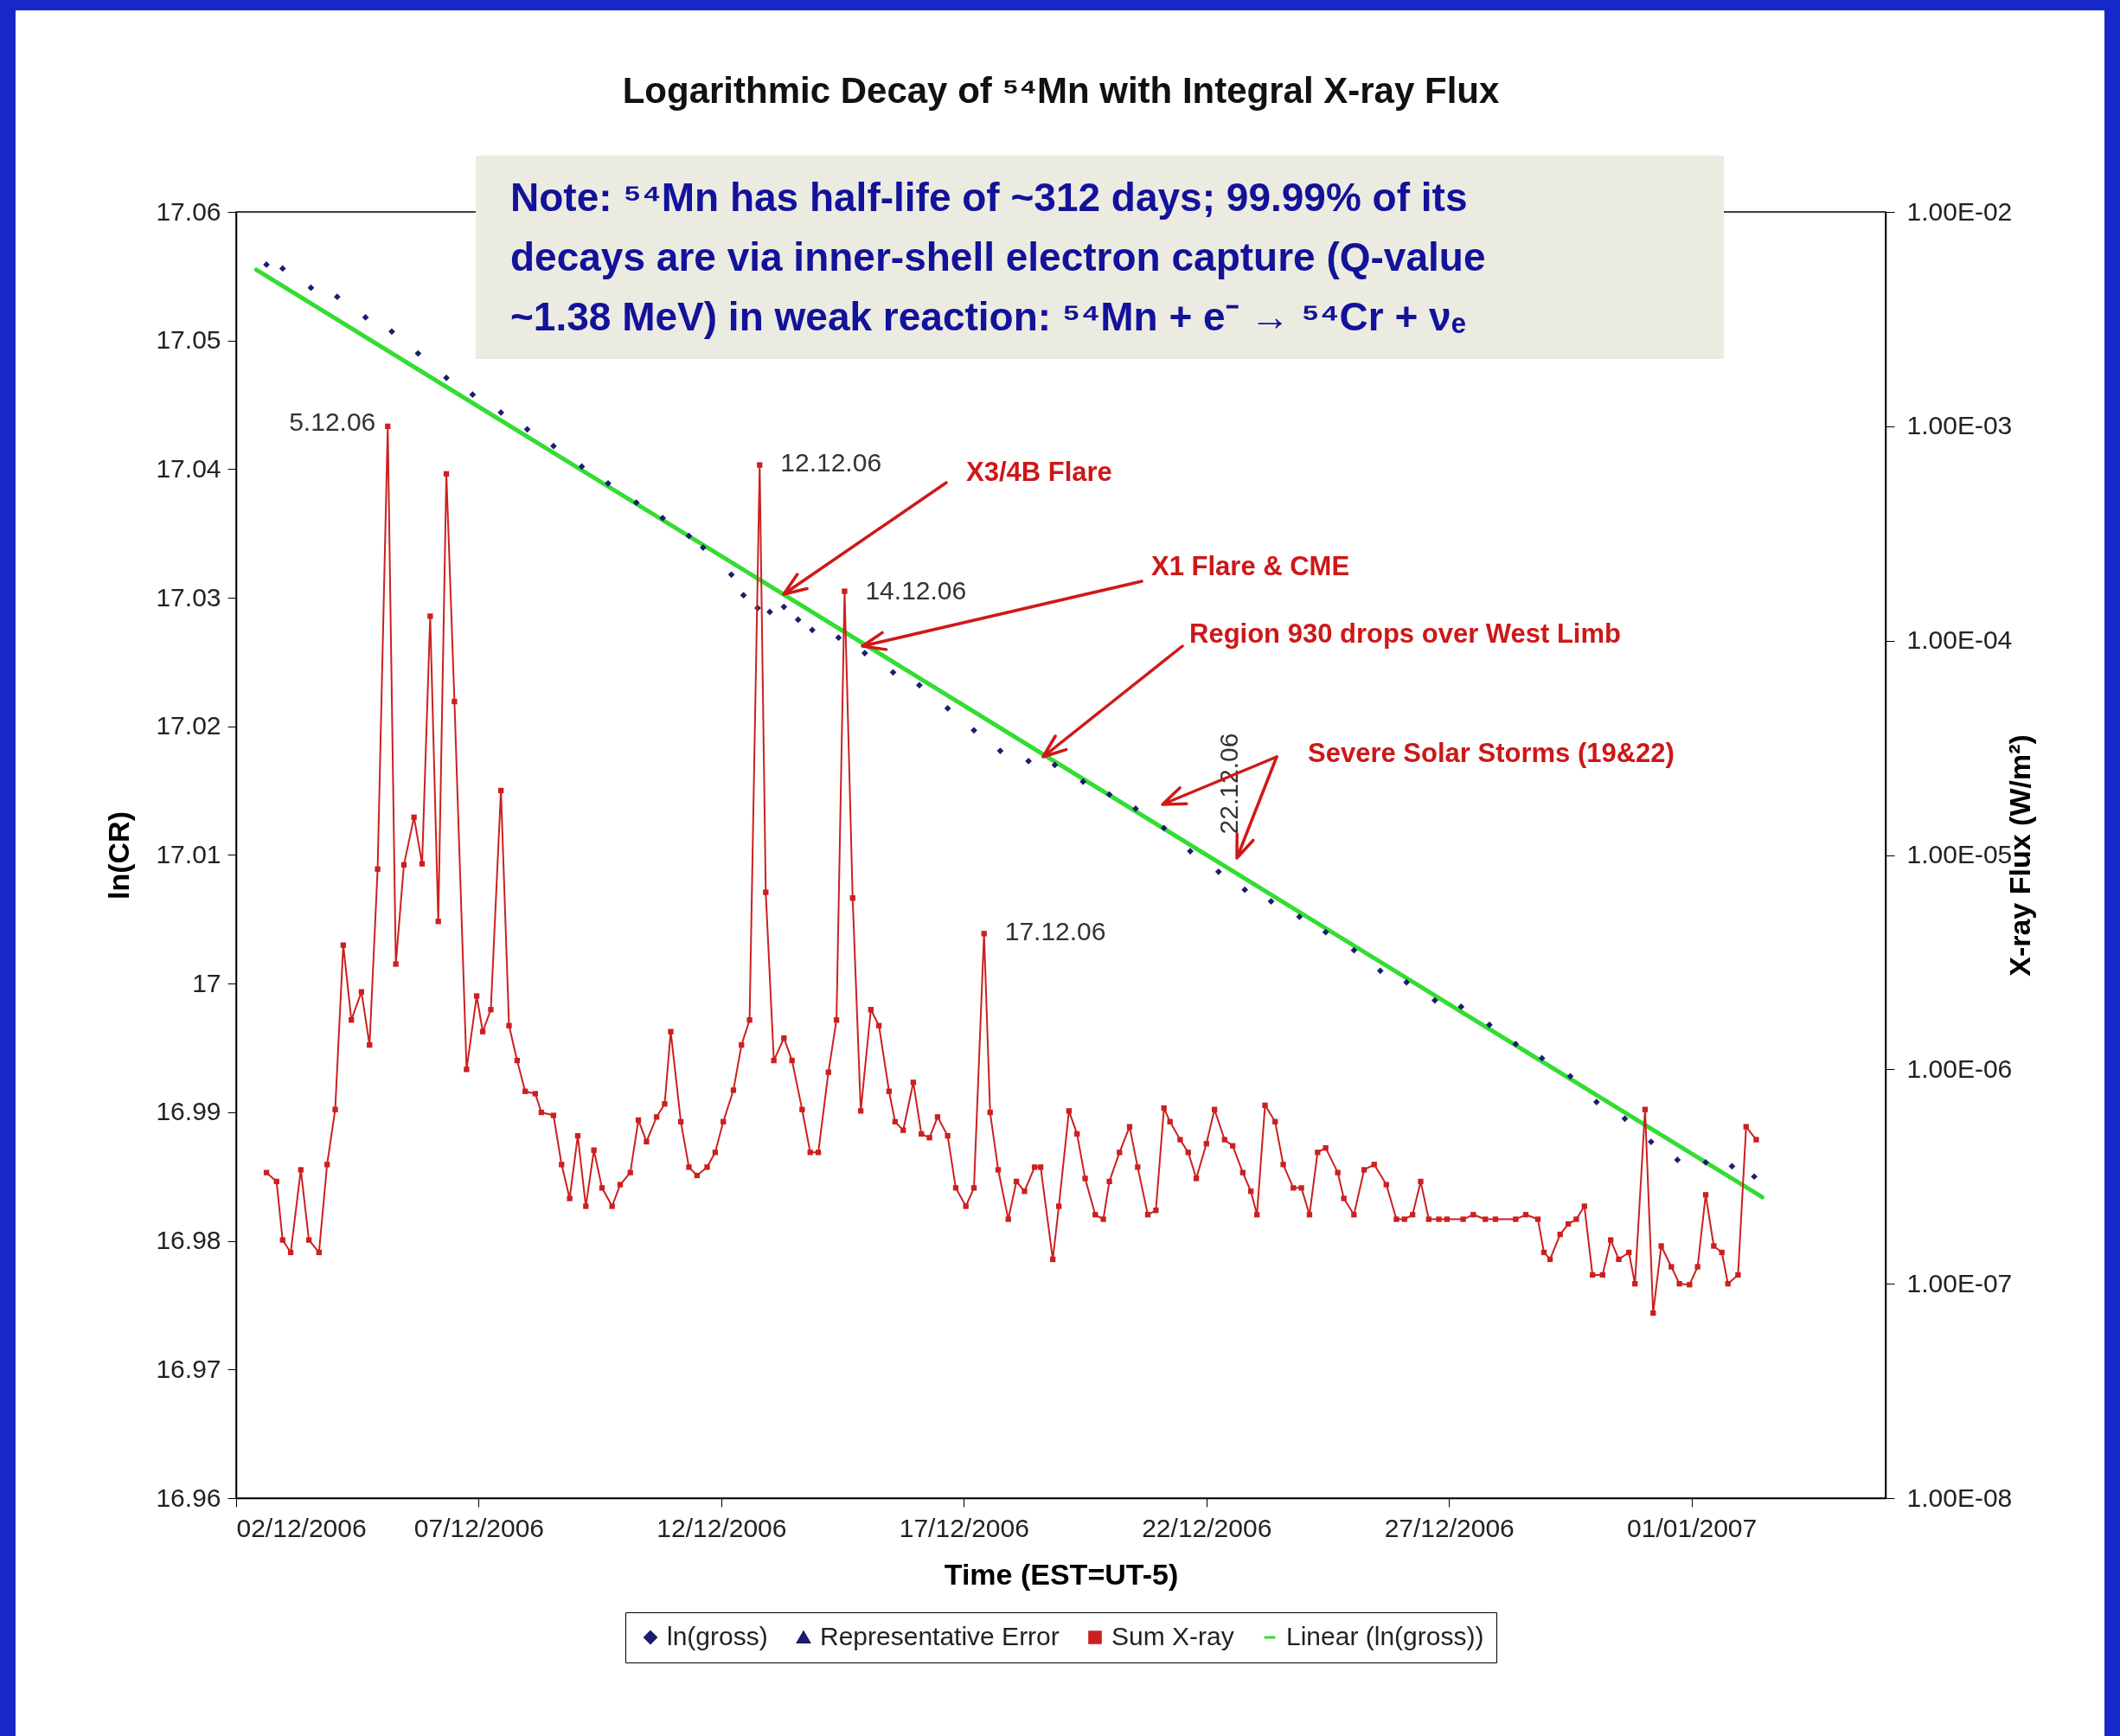 The width and height of the screenshot is (2120, 1736). Describe the element at coordinates (1061, 90) in the screenshot. I see `chart-title: Logarithmic Decay of ⁵⁴Mn with Integral X-ray Flux` at that location.